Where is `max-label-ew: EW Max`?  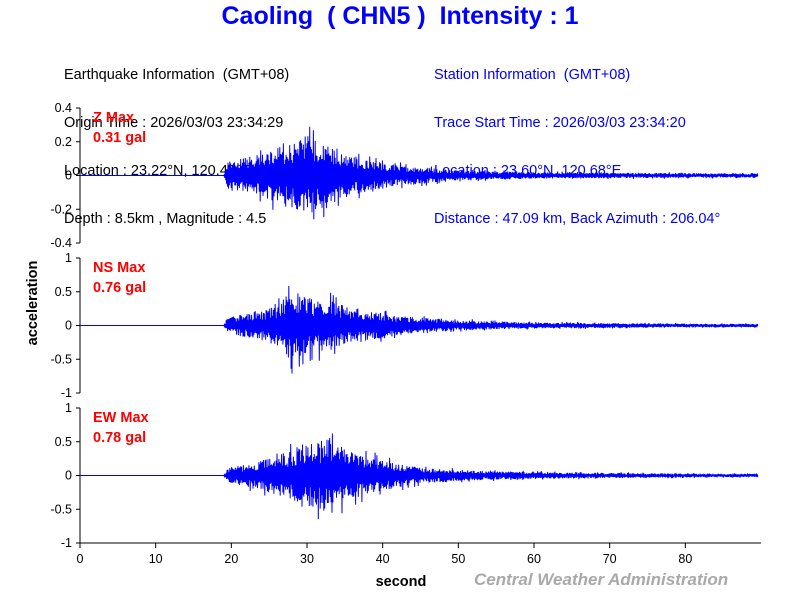 max-label-ew: EW Max is located at coordinates (121, 418).